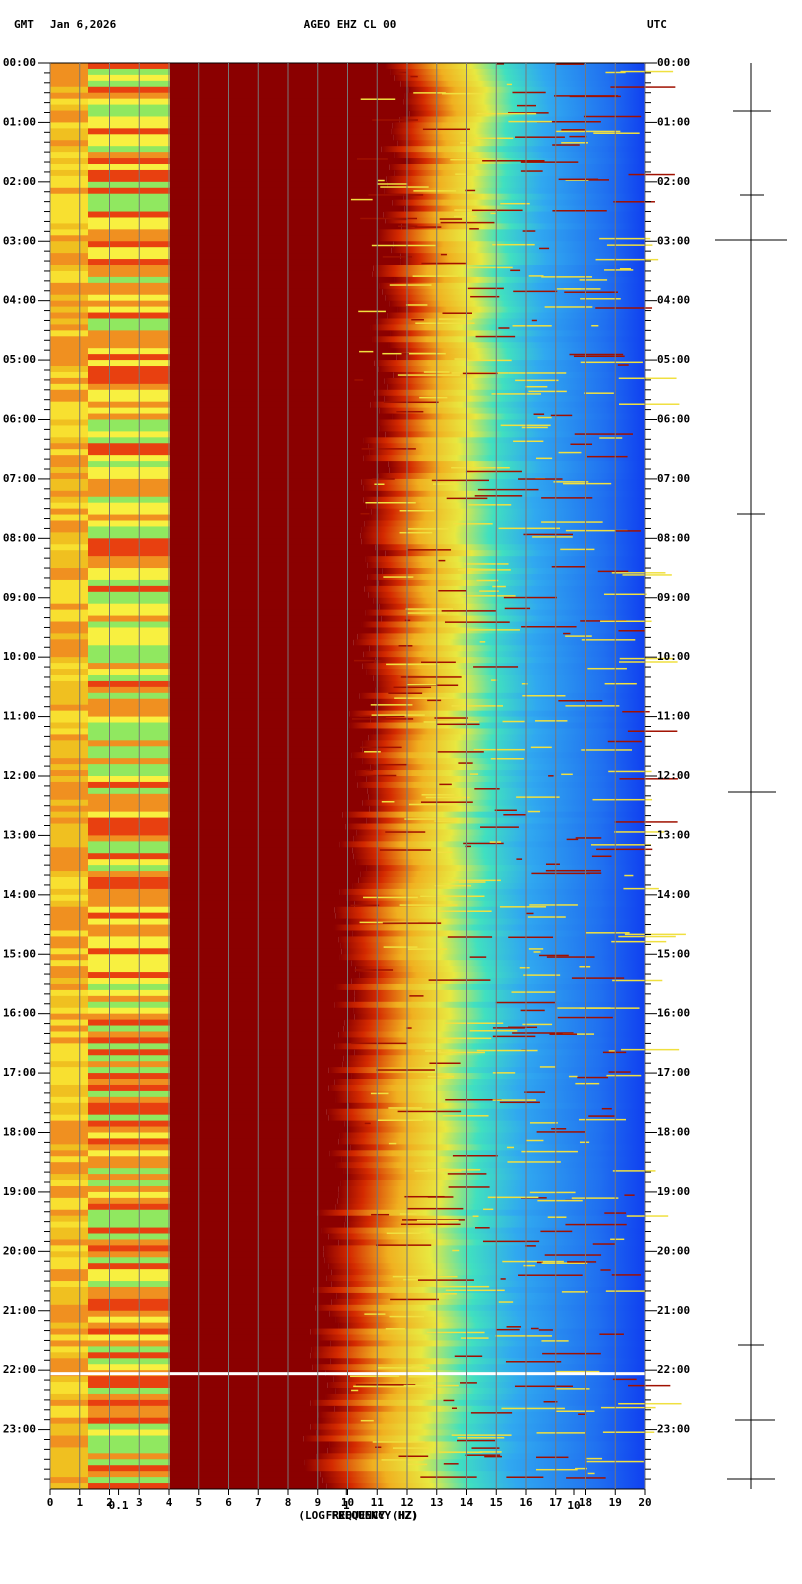 The height and width of the screenshot is (1584, 802). What do you see at coordinates (673, 1369) in the screenshot?
I see `y-tick-label-right: 22:00` at bounding box center [673, 1369].